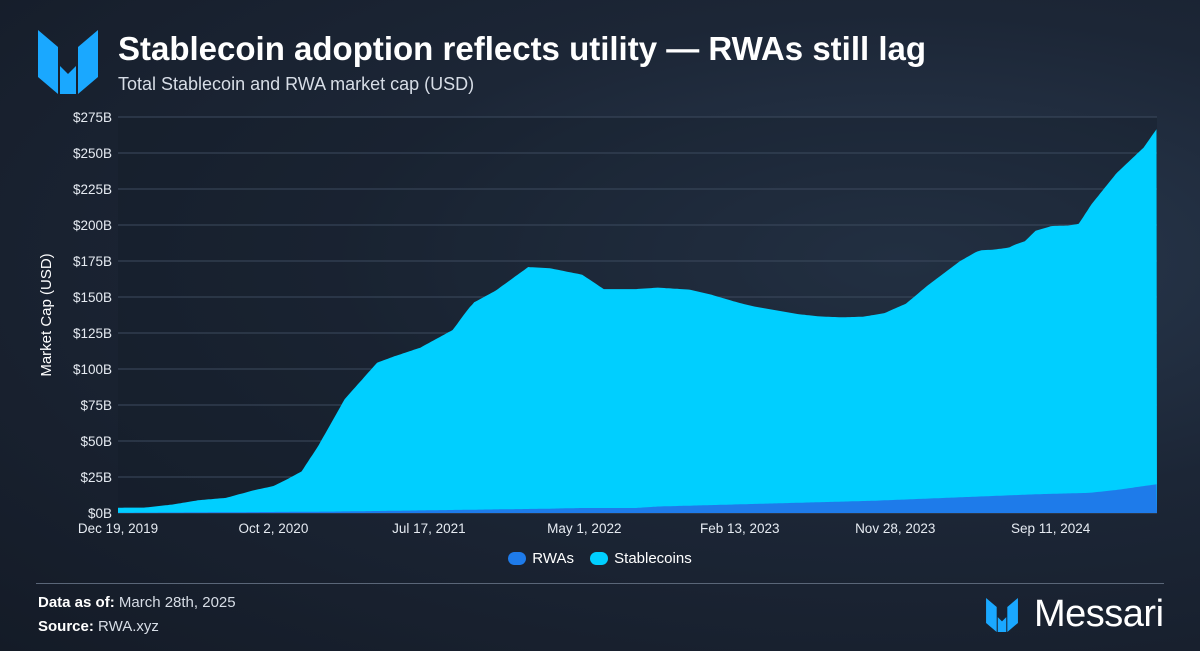  What do you see at coordinates (600, 583) in the screenshot?
I see `footer-divider` at bounding box center [600, 583].